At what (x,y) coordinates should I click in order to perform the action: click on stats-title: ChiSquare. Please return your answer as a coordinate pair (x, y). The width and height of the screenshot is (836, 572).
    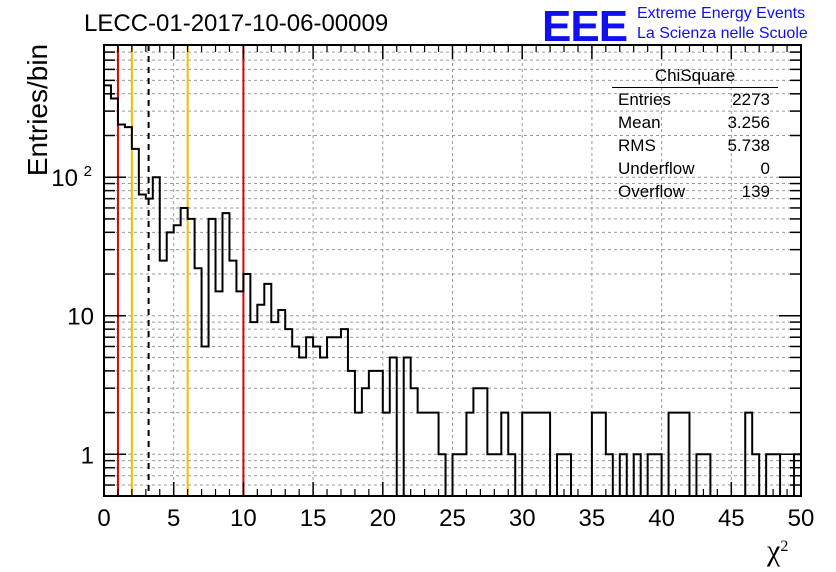
    Looking at the image, I should click on (695, 77).